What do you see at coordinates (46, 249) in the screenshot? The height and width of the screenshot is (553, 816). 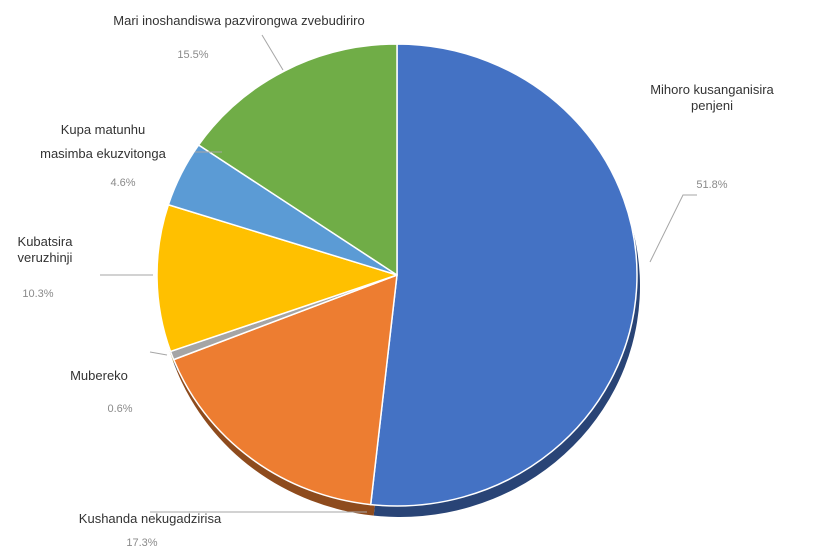 I see `category-label: Kubatsira veruzhinji` at bounding box center [46, 249].